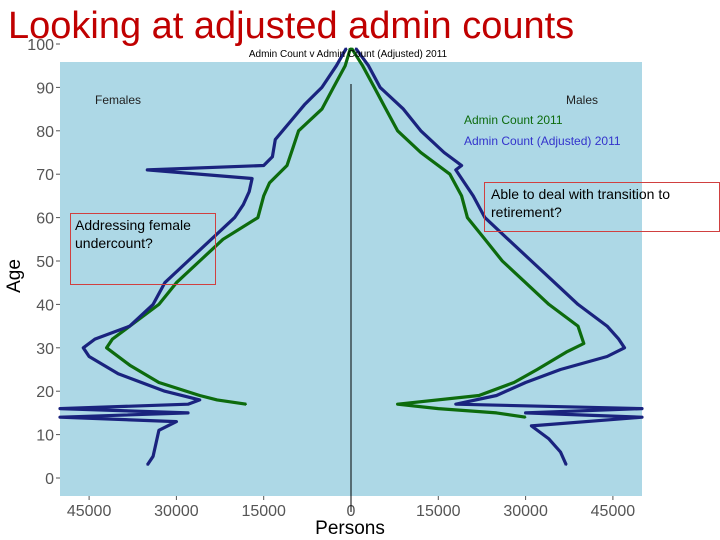  I want to click on x-axis: 45000 30000 15000 0 15000 30000 45000, so click(351, 508).